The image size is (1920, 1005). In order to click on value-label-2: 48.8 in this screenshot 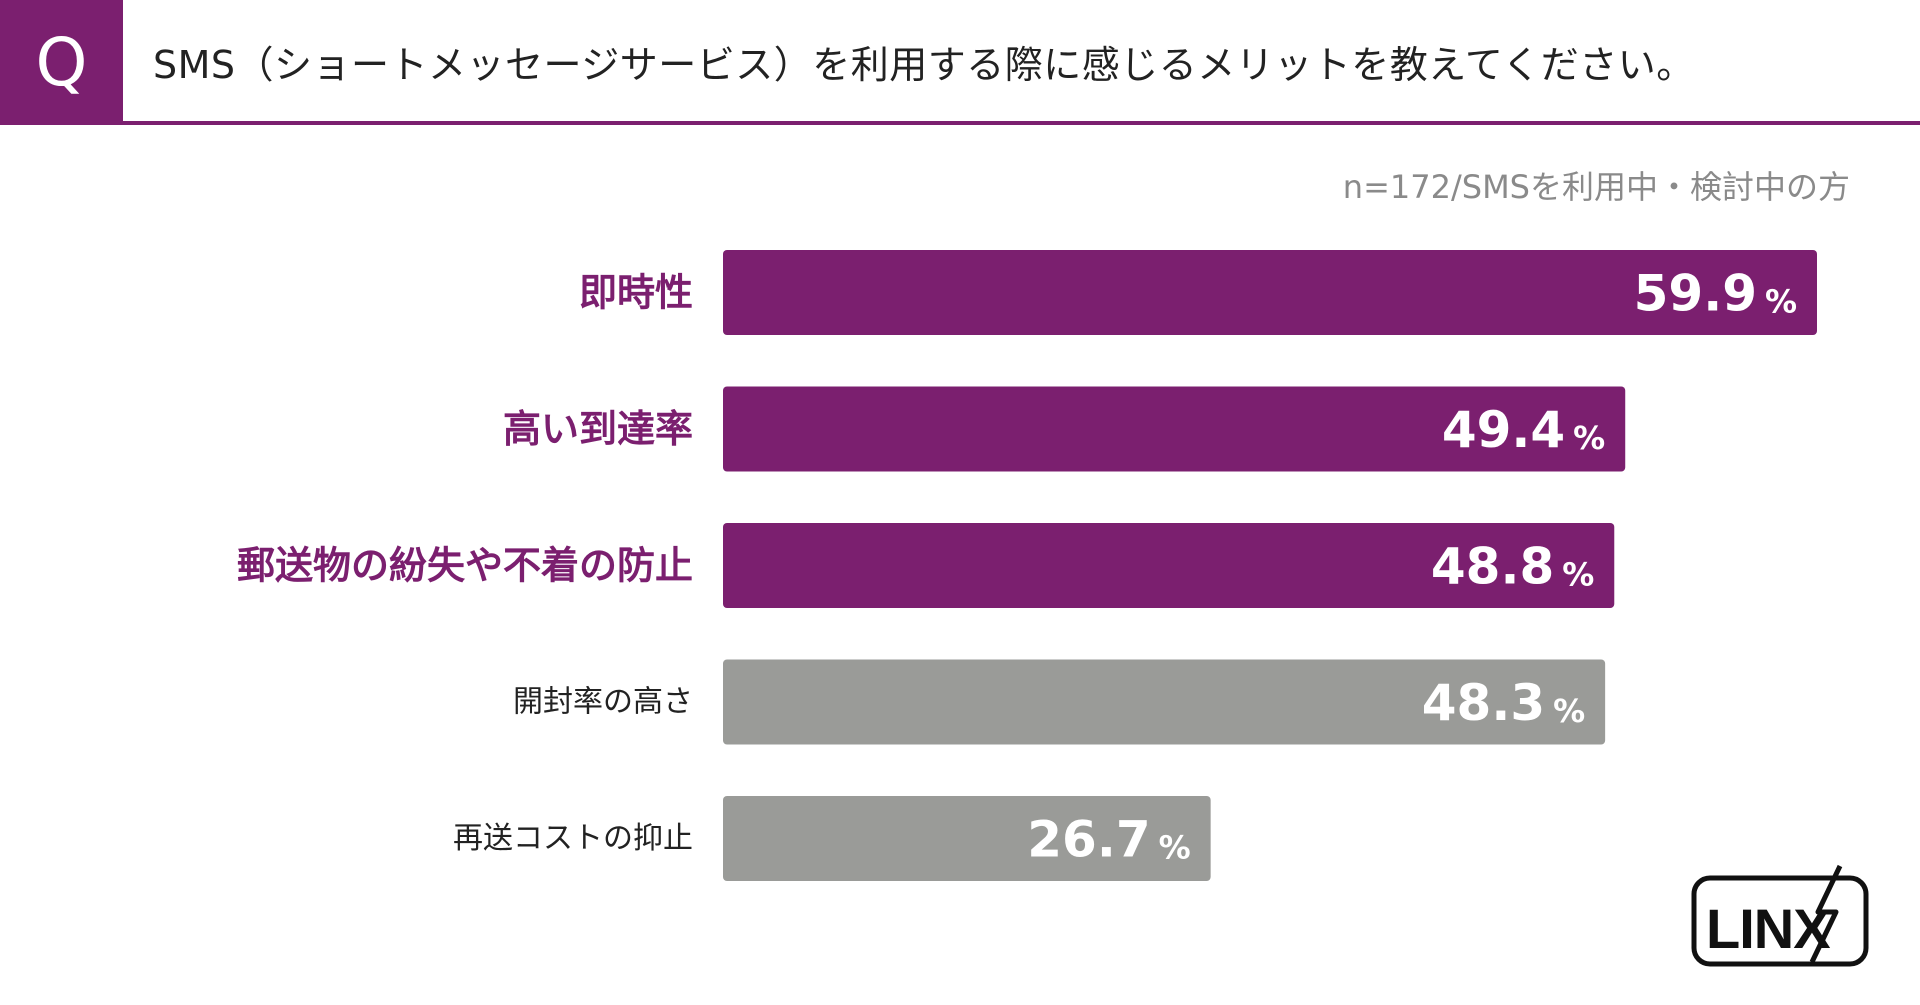, I will do `click(1492, 567)`.